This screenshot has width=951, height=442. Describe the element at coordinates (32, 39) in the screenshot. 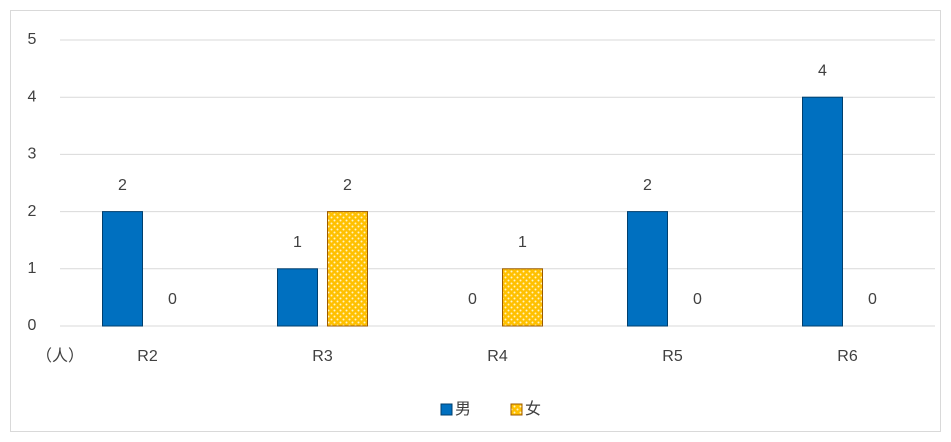

I see `y-tick-label: 5` at that location.